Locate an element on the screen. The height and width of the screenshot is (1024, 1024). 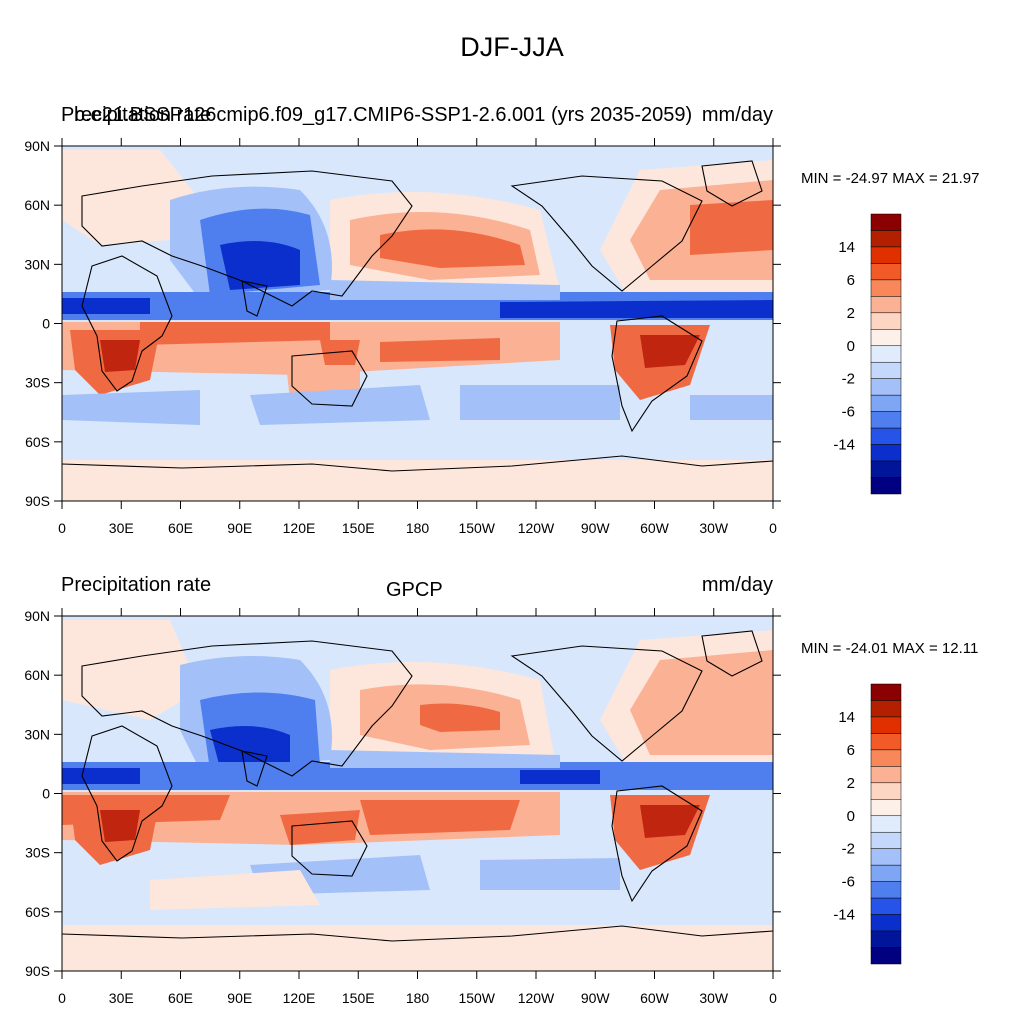
panel1-colorbar: 14 6 2 0 -2 -6 -14 is located at coordinates (867, 354).